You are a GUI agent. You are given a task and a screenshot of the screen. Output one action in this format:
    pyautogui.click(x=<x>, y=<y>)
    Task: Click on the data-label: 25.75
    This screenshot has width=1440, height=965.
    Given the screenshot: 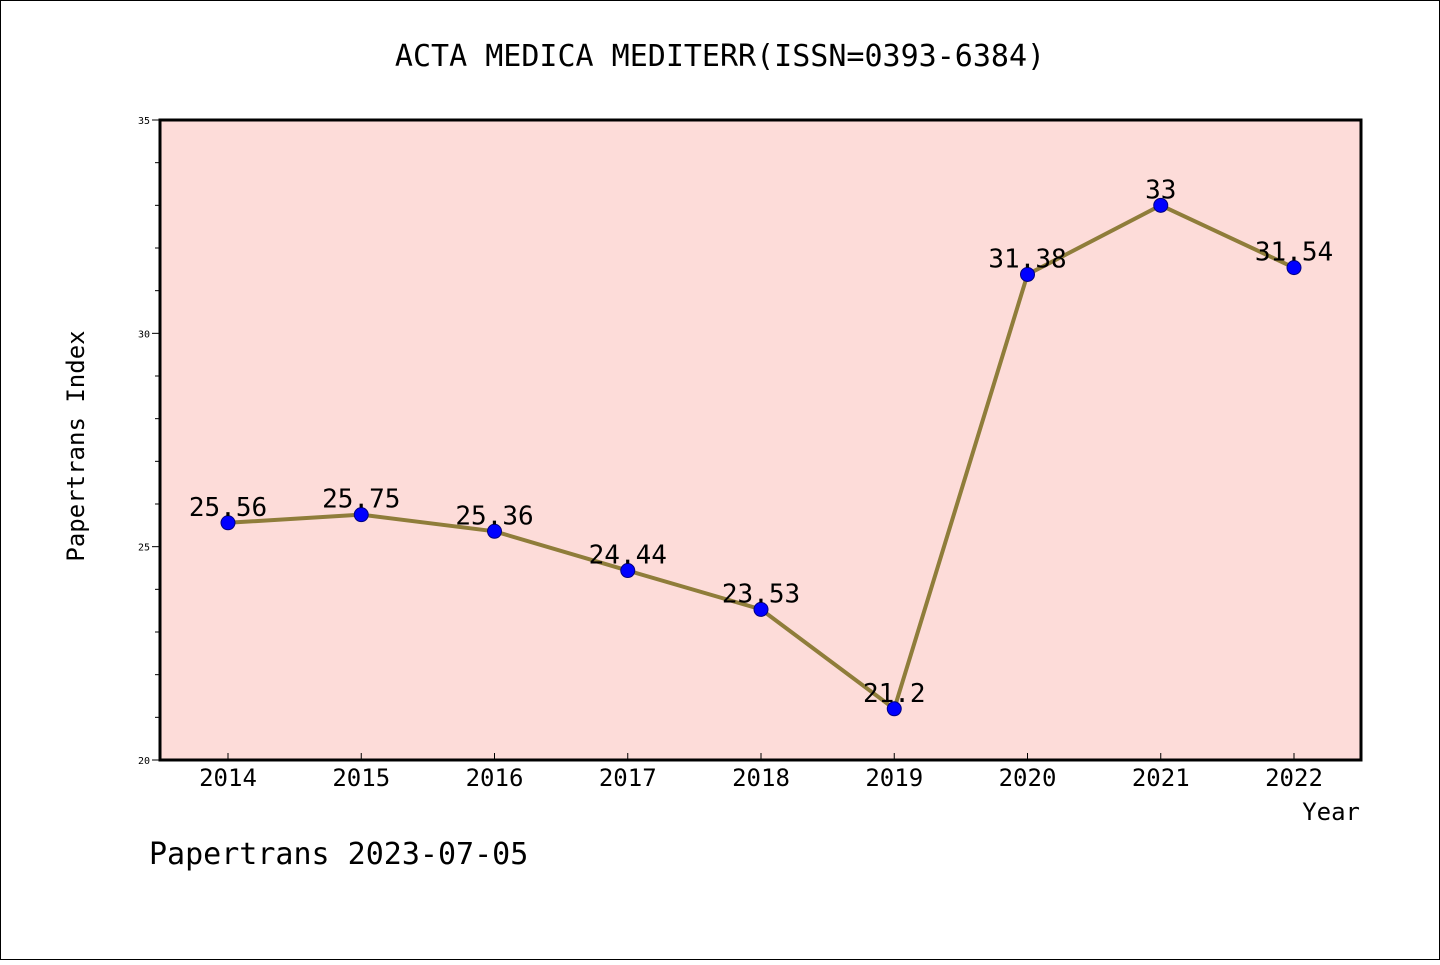 What is the action you would take?
    pyautogui.click(x=361, y=500)
    